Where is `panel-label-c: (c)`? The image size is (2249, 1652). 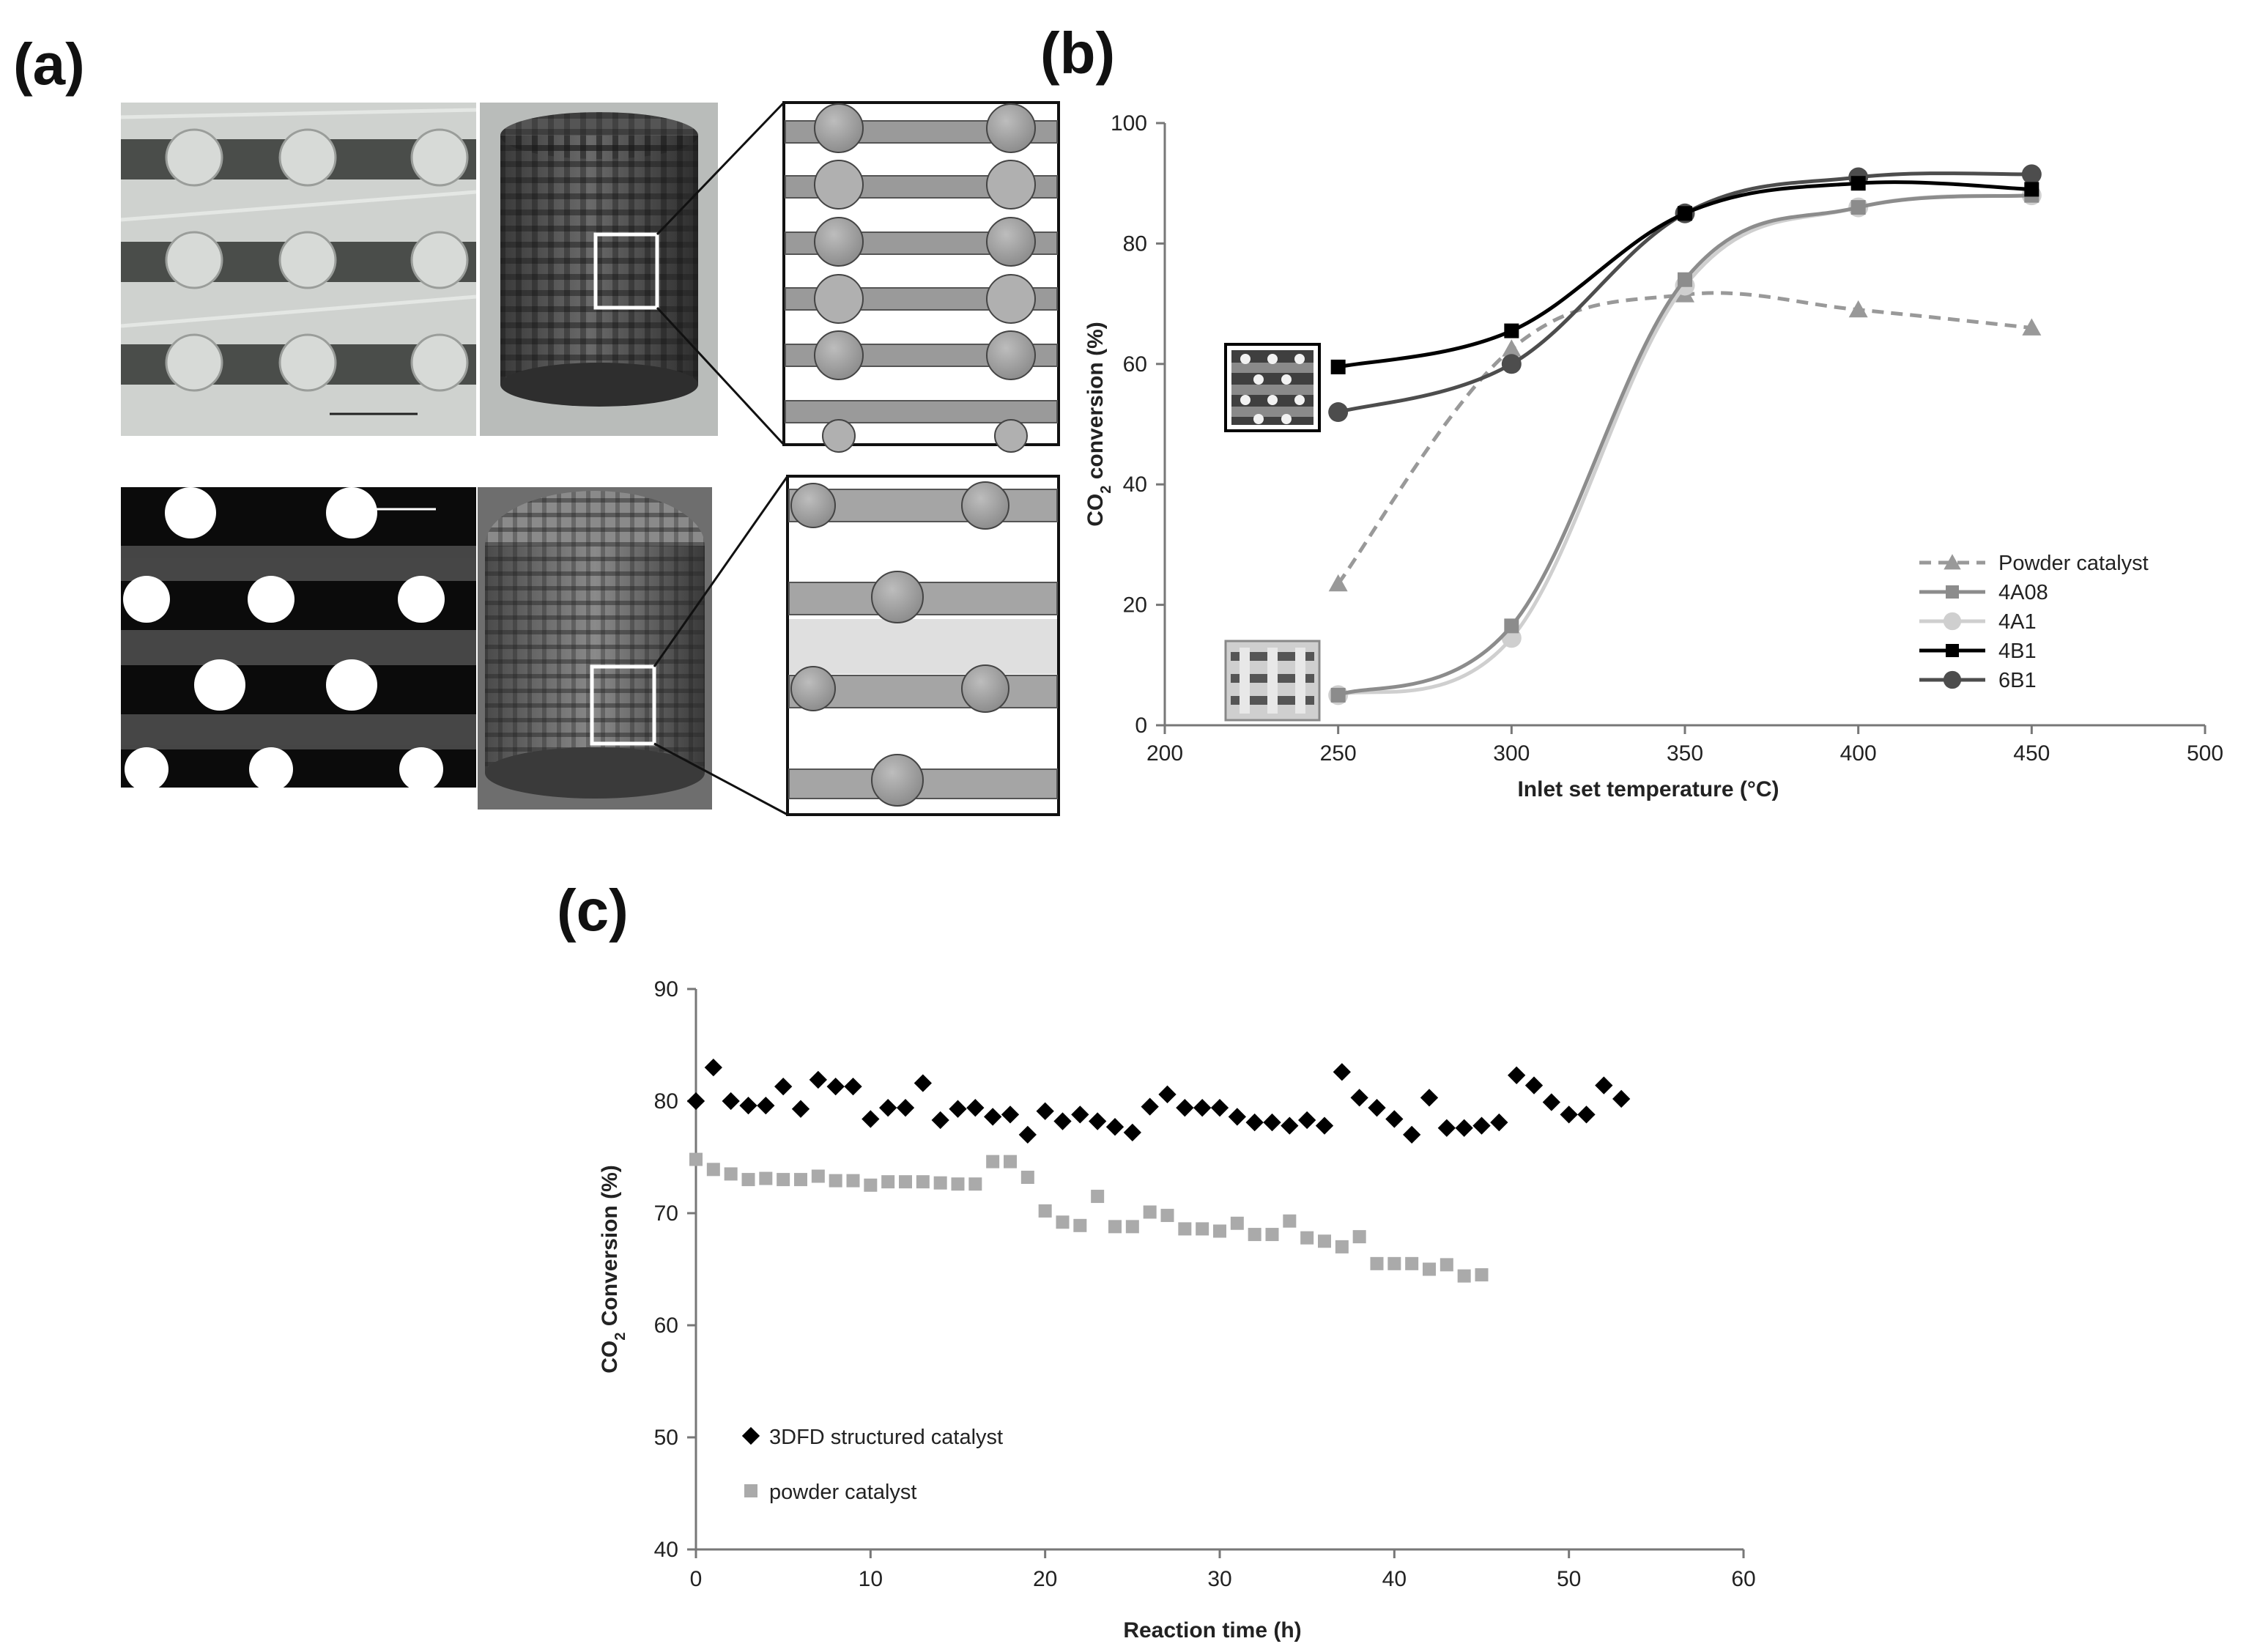
panel-label-c: (c) is located at coordinates (593, 910).